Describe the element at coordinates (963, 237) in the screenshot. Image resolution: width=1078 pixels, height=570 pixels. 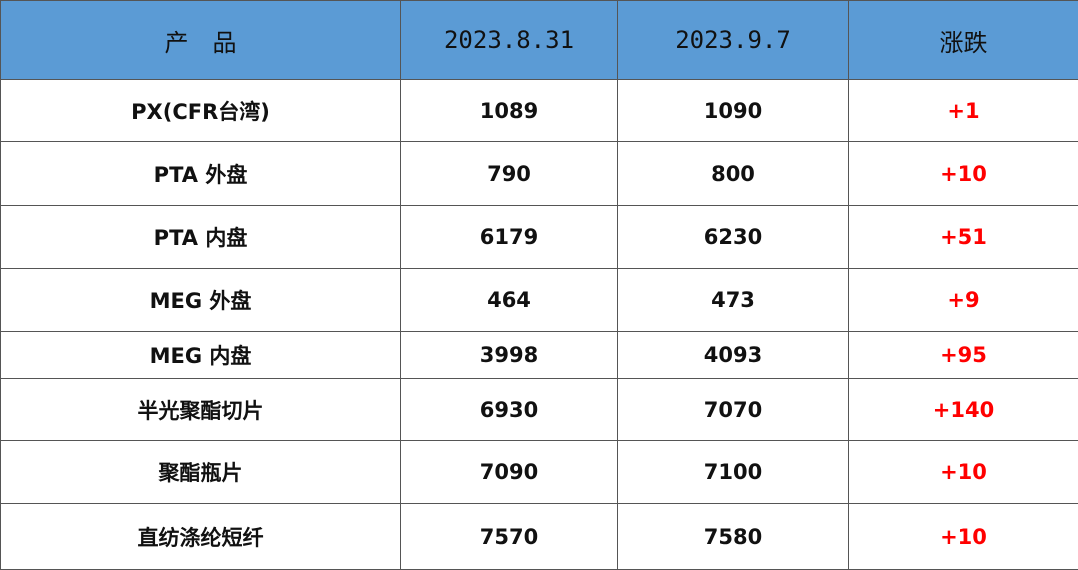
I see `change-cell: +51` at that location.